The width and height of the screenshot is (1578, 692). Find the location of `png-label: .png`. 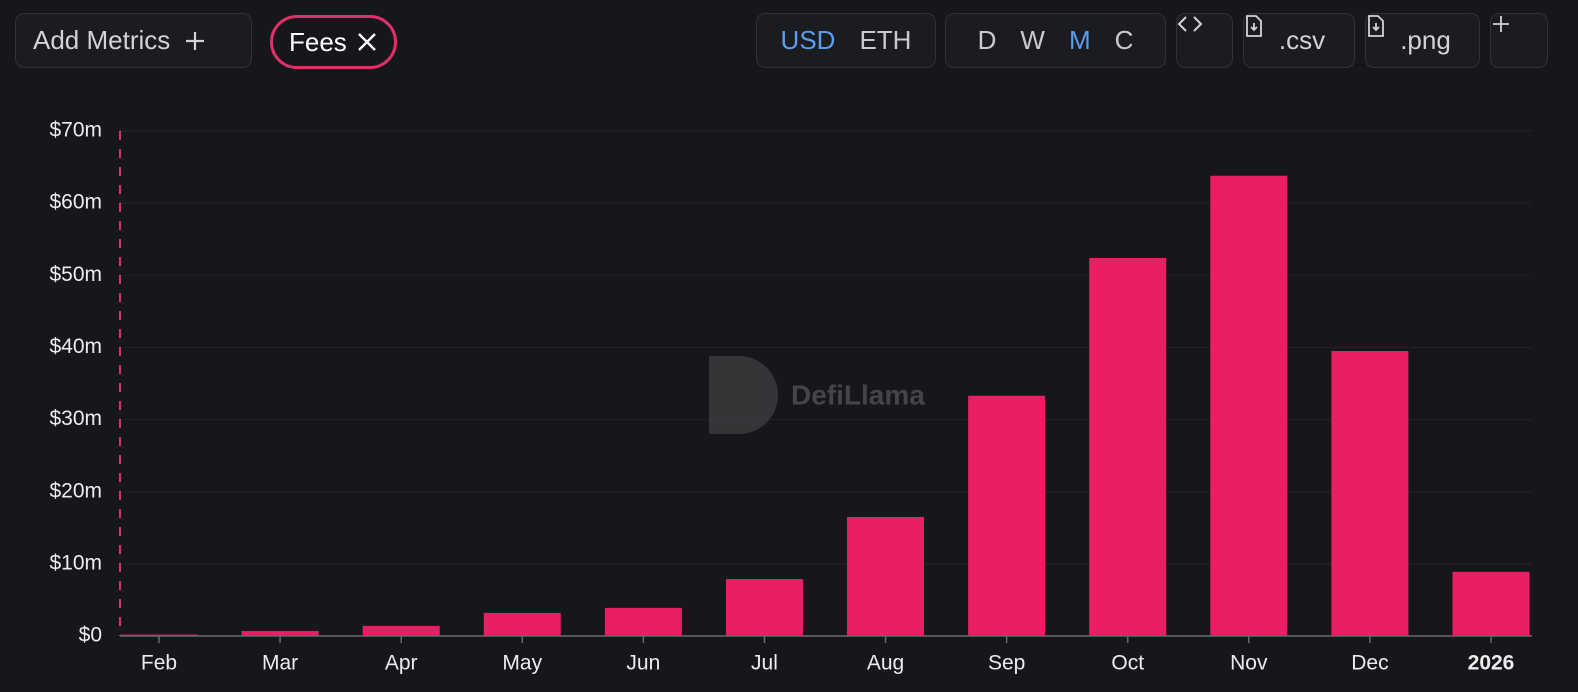

png-label: .png is located at coordinates (1425, 40).